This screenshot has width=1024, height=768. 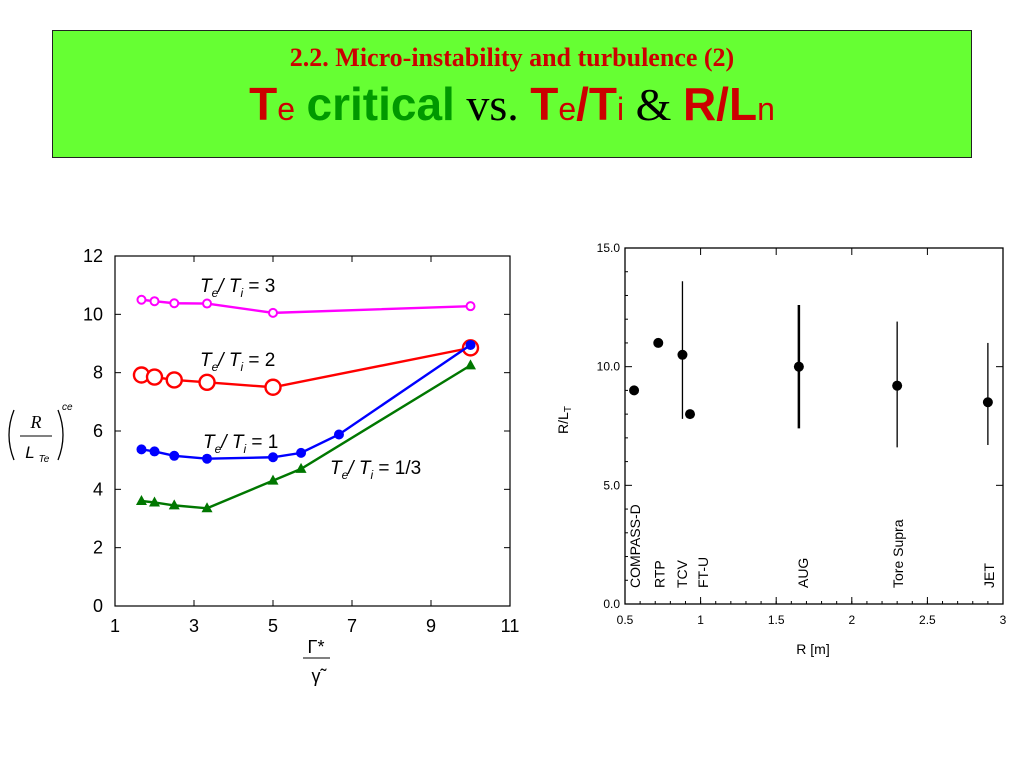 What do you see at coordinates (98, 373) in the screenshot?
I see `y-tick-label: 8` at bounding box center [98, 373].